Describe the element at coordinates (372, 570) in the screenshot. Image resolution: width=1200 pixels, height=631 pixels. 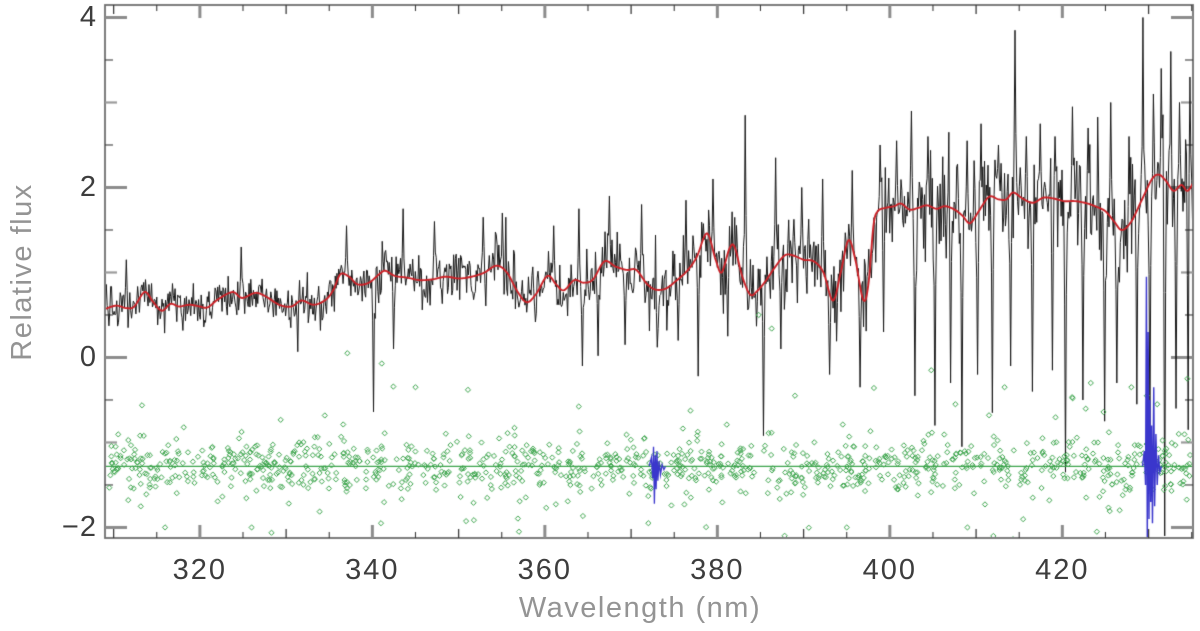
I see `x-tick-label: 340` at that location.